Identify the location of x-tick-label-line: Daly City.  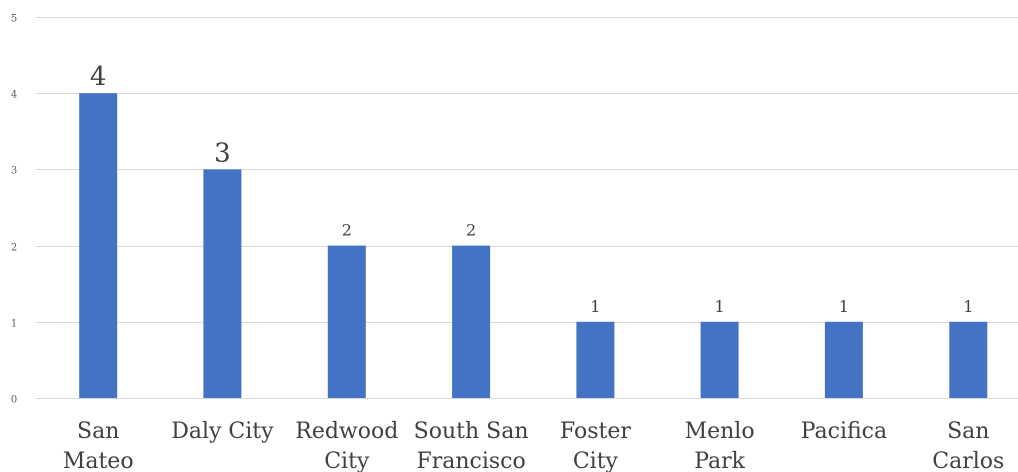
(222, 431).